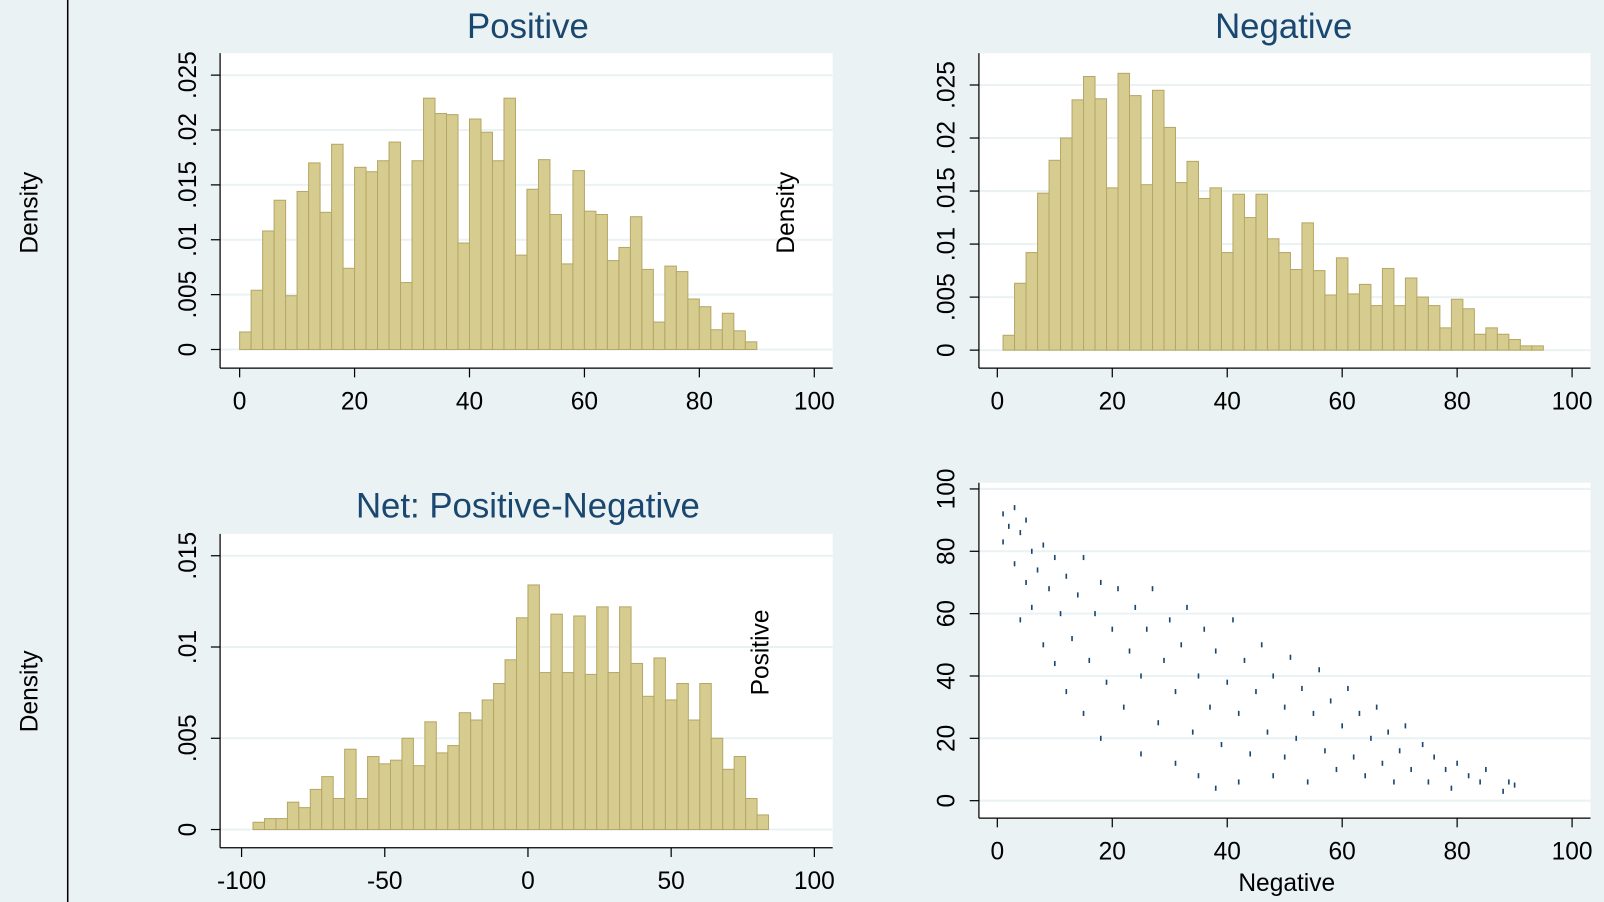 This screenshot has height=902, width=1604. What do you see at coordinates (241, 881) in the screenshot?
I see `x-tick-label: -100` at bounding box center [241, 881].